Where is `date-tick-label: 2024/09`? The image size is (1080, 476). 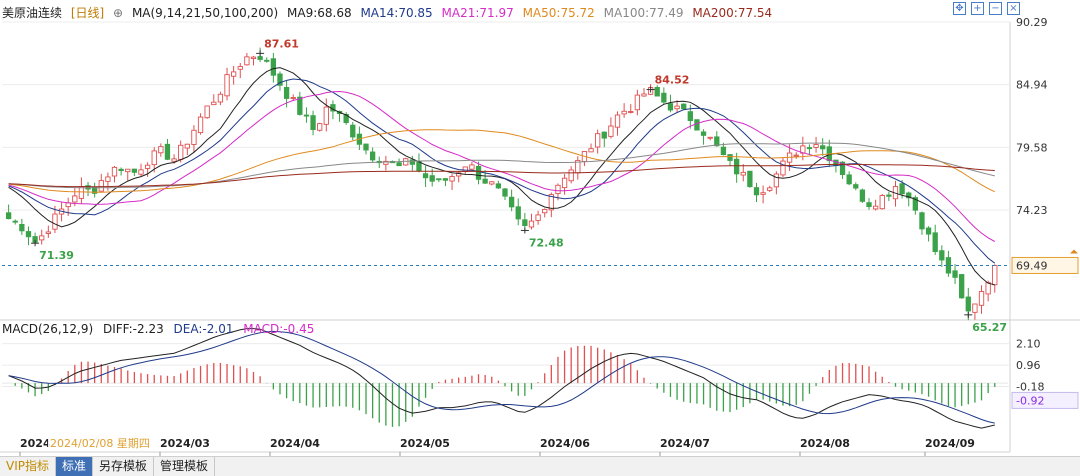
date-tick-label: 2024/09 is located at coordinates (950, 443).